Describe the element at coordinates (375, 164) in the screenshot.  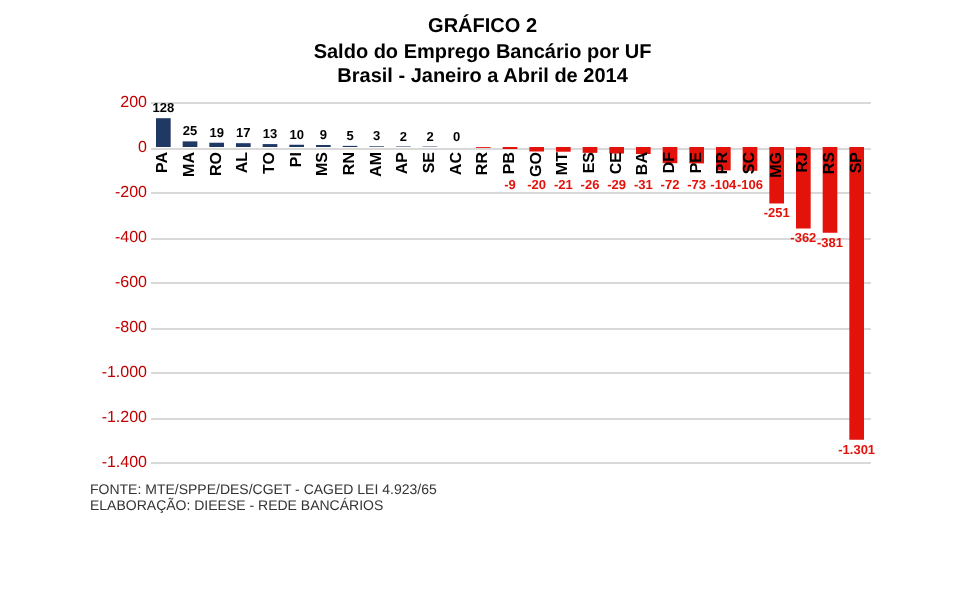
I see `x-tick-label: AM` at that location.